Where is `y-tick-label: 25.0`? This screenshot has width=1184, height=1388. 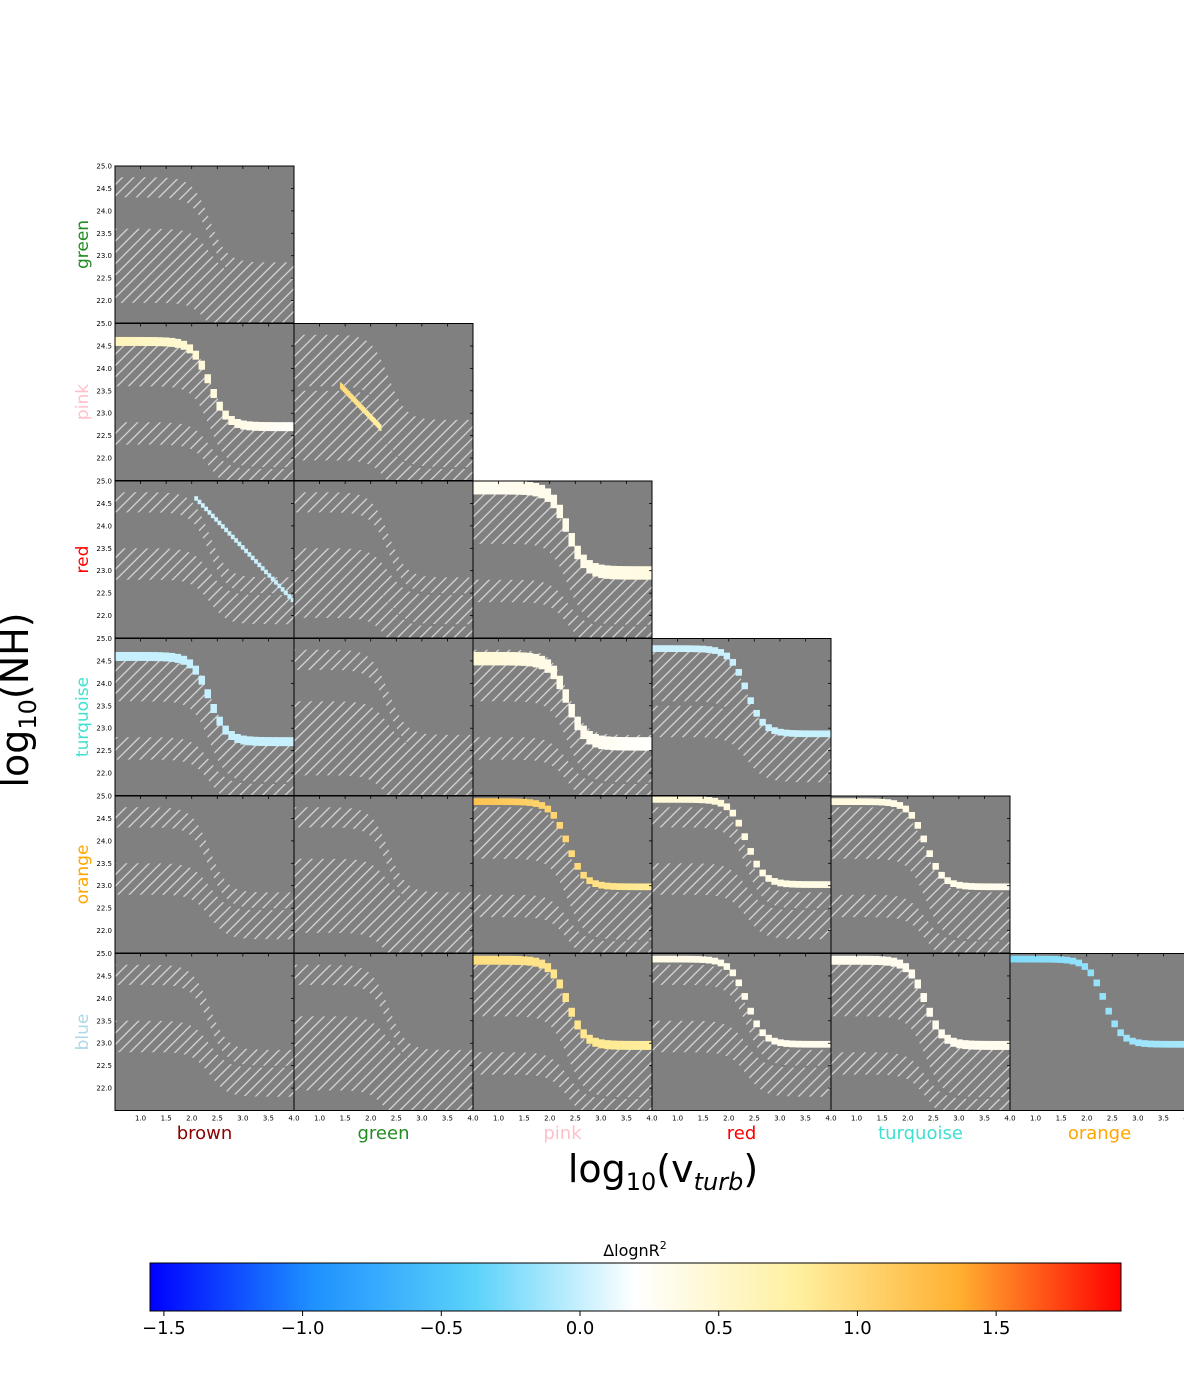
y-tick-label: 25.0 is located at coordinates (104, 324).